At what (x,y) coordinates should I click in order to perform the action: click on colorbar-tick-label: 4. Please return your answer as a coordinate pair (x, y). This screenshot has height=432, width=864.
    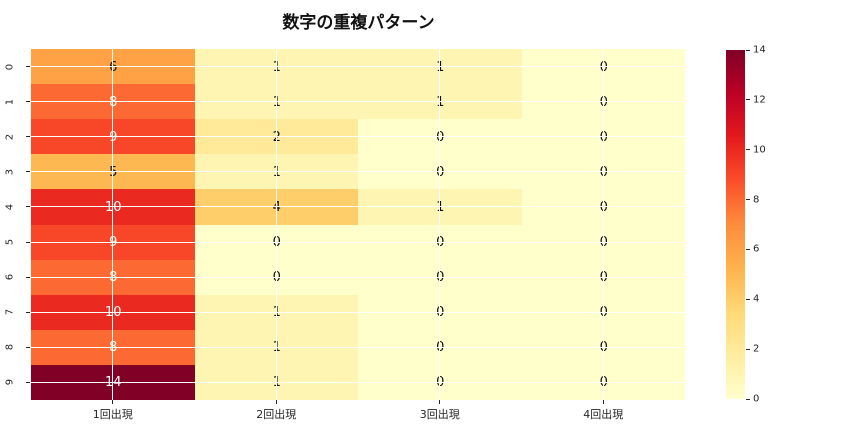
    Looking at the image, I should click on (756, 299).